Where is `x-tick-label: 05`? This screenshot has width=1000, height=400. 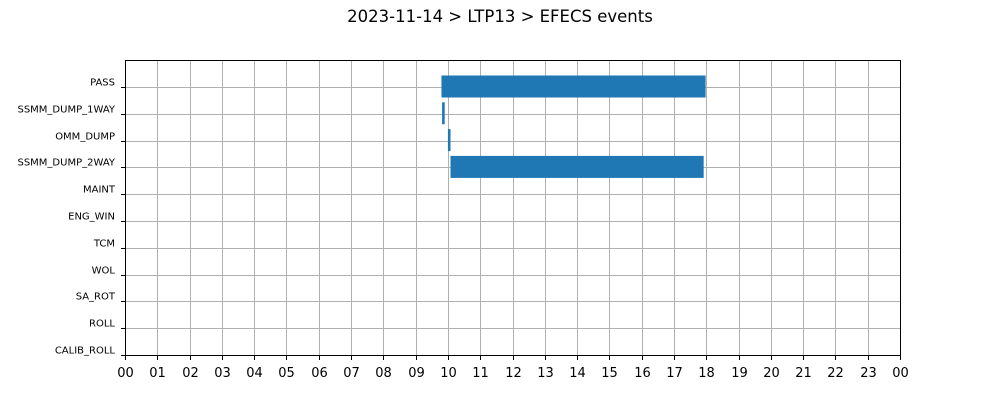
x-tick-label: 05 is located at coordinates (286, 373).